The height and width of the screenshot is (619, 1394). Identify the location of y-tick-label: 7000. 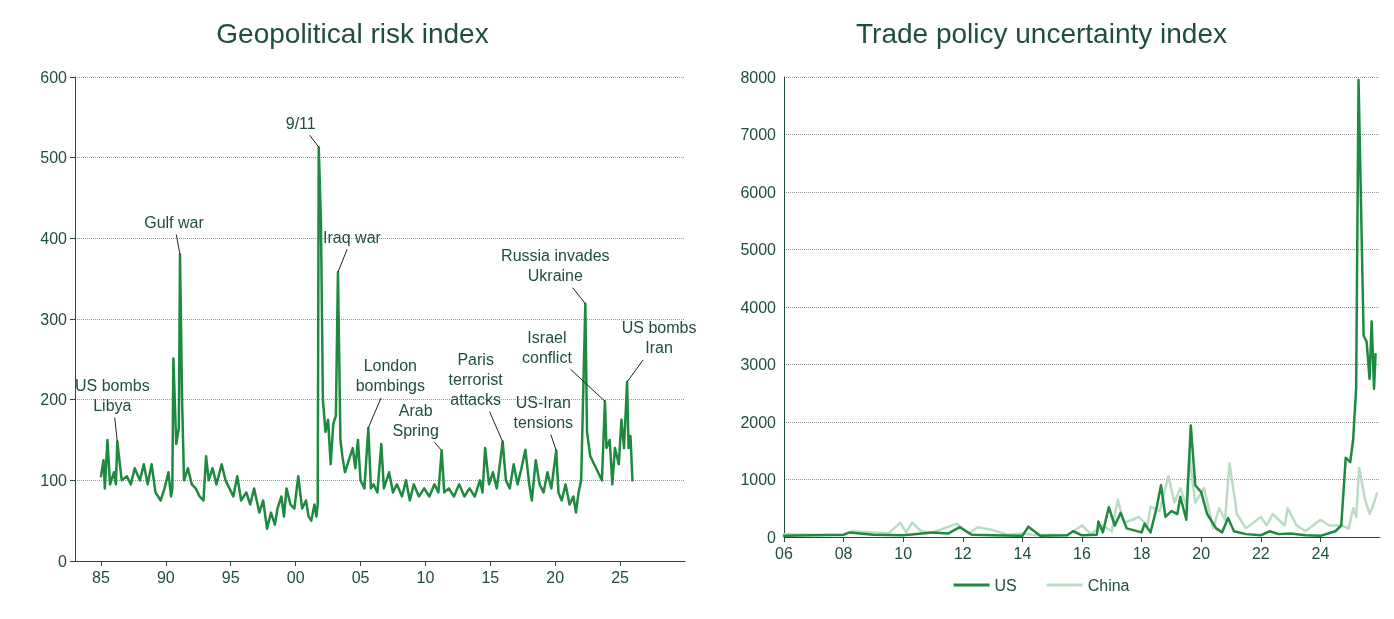
(758, 134).